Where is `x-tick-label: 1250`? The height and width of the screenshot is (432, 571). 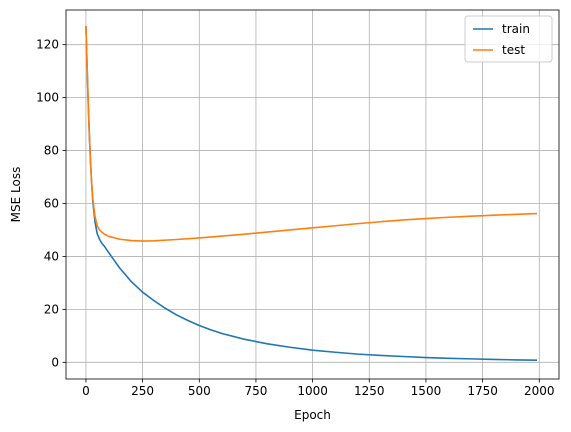
x-tick-label: 1250 is located at coordinates (369, 391).